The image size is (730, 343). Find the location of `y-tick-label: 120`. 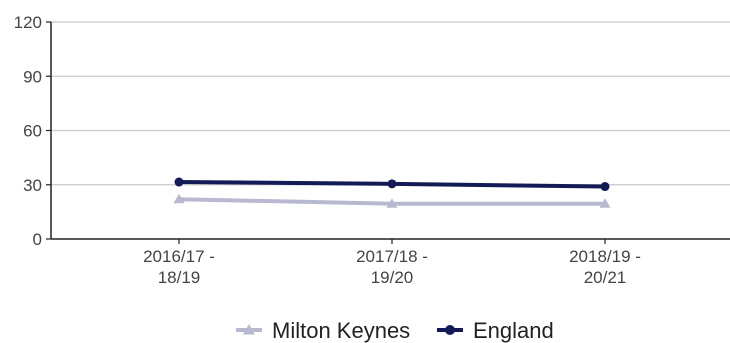

y-tick-label: 120 is located at coordinates (28, 22).